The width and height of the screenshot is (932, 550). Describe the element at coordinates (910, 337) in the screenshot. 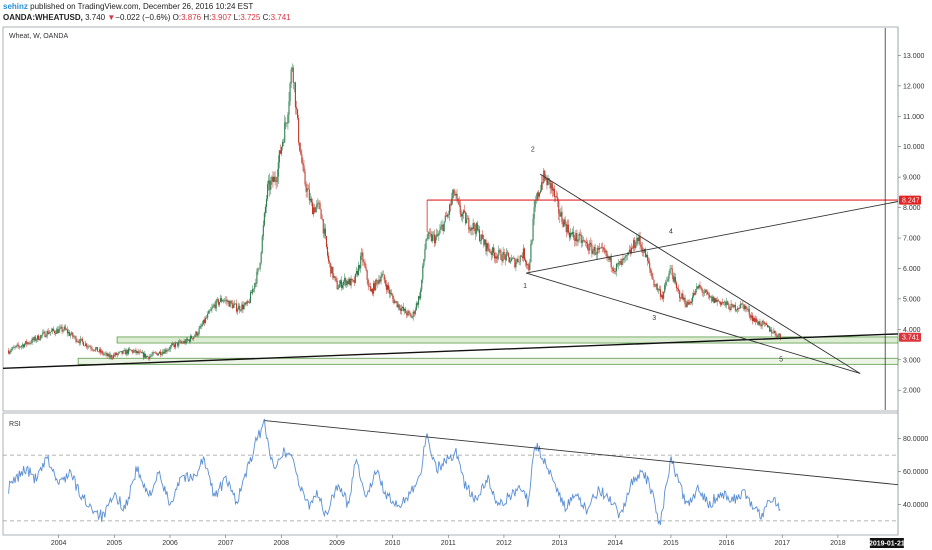

I see `last-price-badge: 3.741` at that location.